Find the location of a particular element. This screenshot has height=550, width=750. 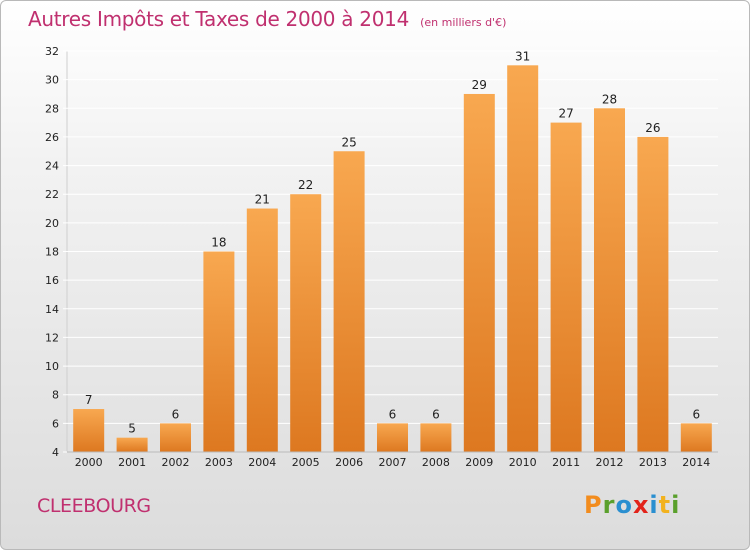

y-tick-label: 4 is located at coordinates (55, 452).